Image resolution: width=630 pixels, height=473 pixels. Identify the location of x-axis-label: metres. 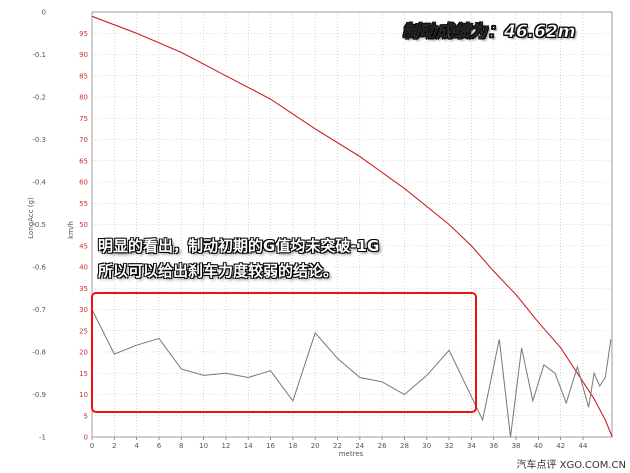
(351, 454).